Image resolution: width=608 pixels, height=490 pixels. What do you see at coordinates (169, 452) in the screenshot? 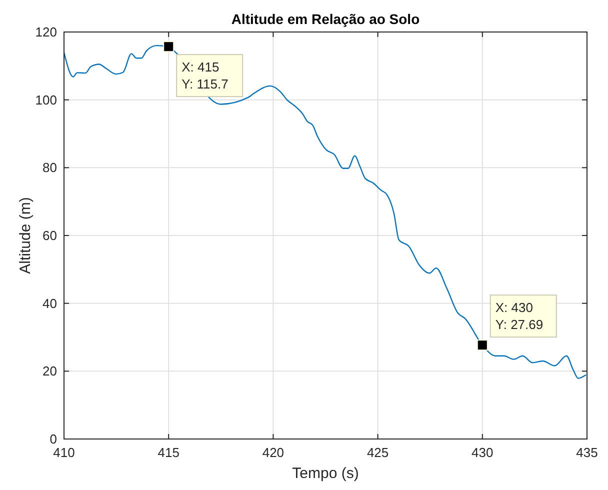
I see `x-tick-label: 415` at bounding box center [169, 452].